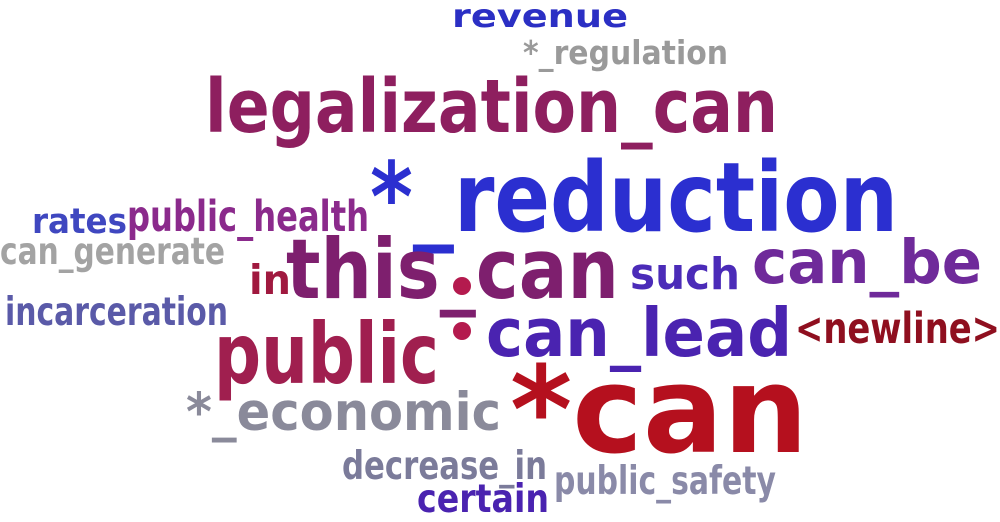 Image resolution: width=1000 pixels, height=522 pixels. What do you see at coordinates (867, 262) in the screenshot?
I see `word-can-be: can_be` at bounding box center [867, 262].